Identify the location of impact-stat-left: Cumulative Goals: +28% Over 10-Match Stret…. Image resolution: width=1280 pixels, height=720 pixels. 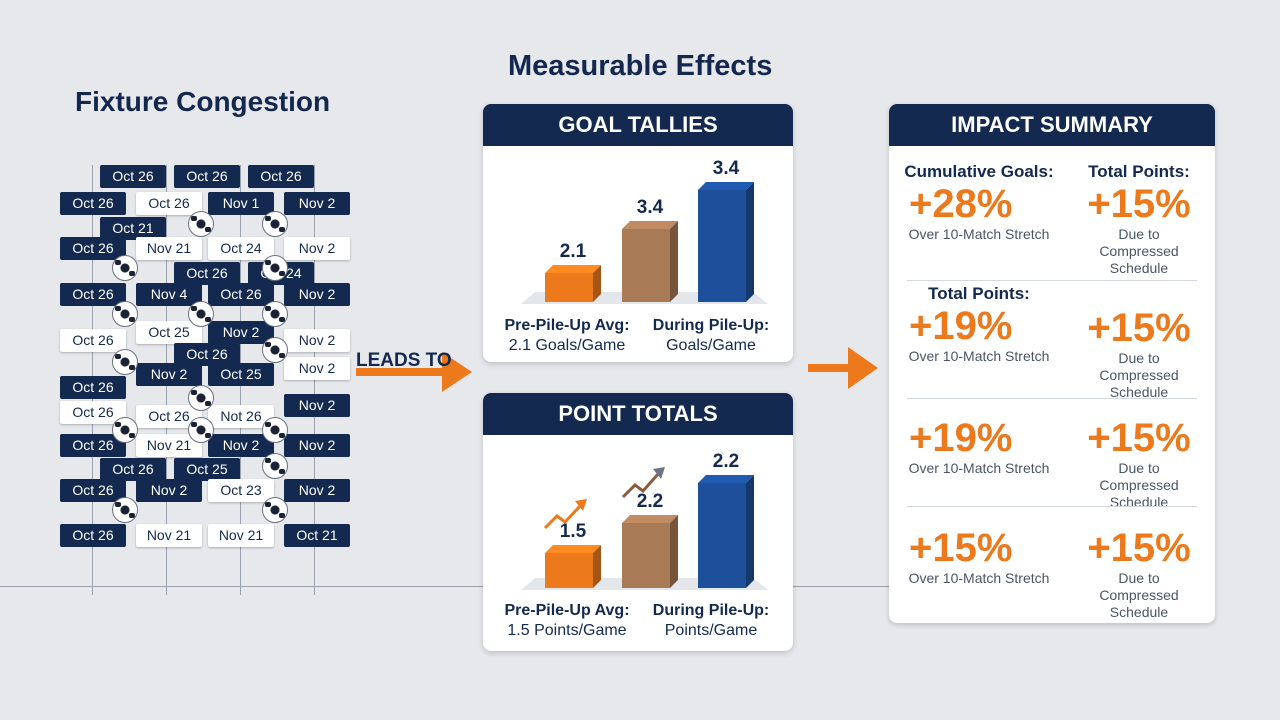
(979, 202).